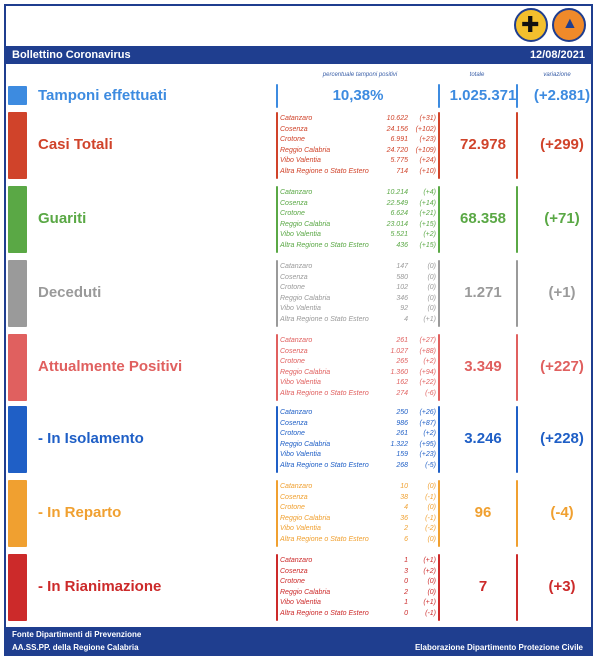  I want to click on province-value: 2, so click(406, 592).